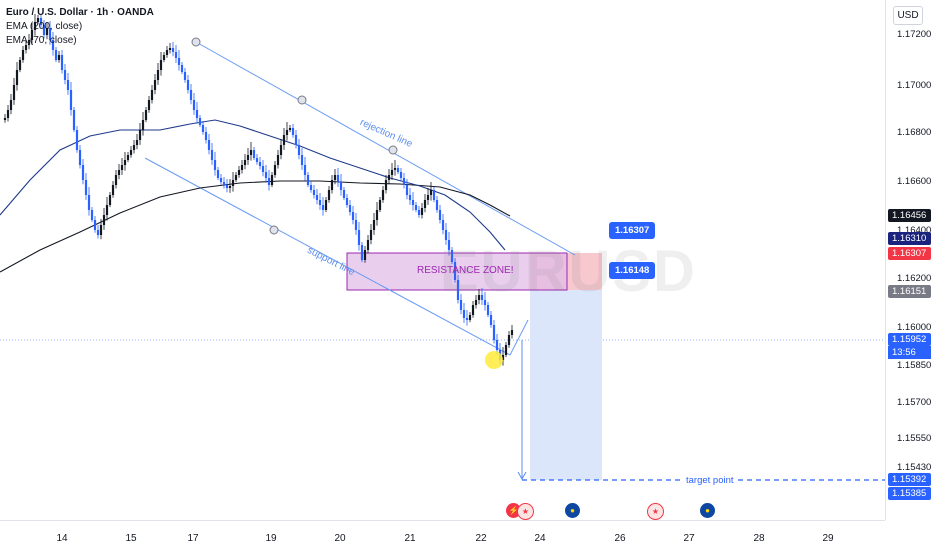  What do you see at coordinates (689, 538) in the screenshot?
I see `date-label: 27` at bounding box center [689, 538].